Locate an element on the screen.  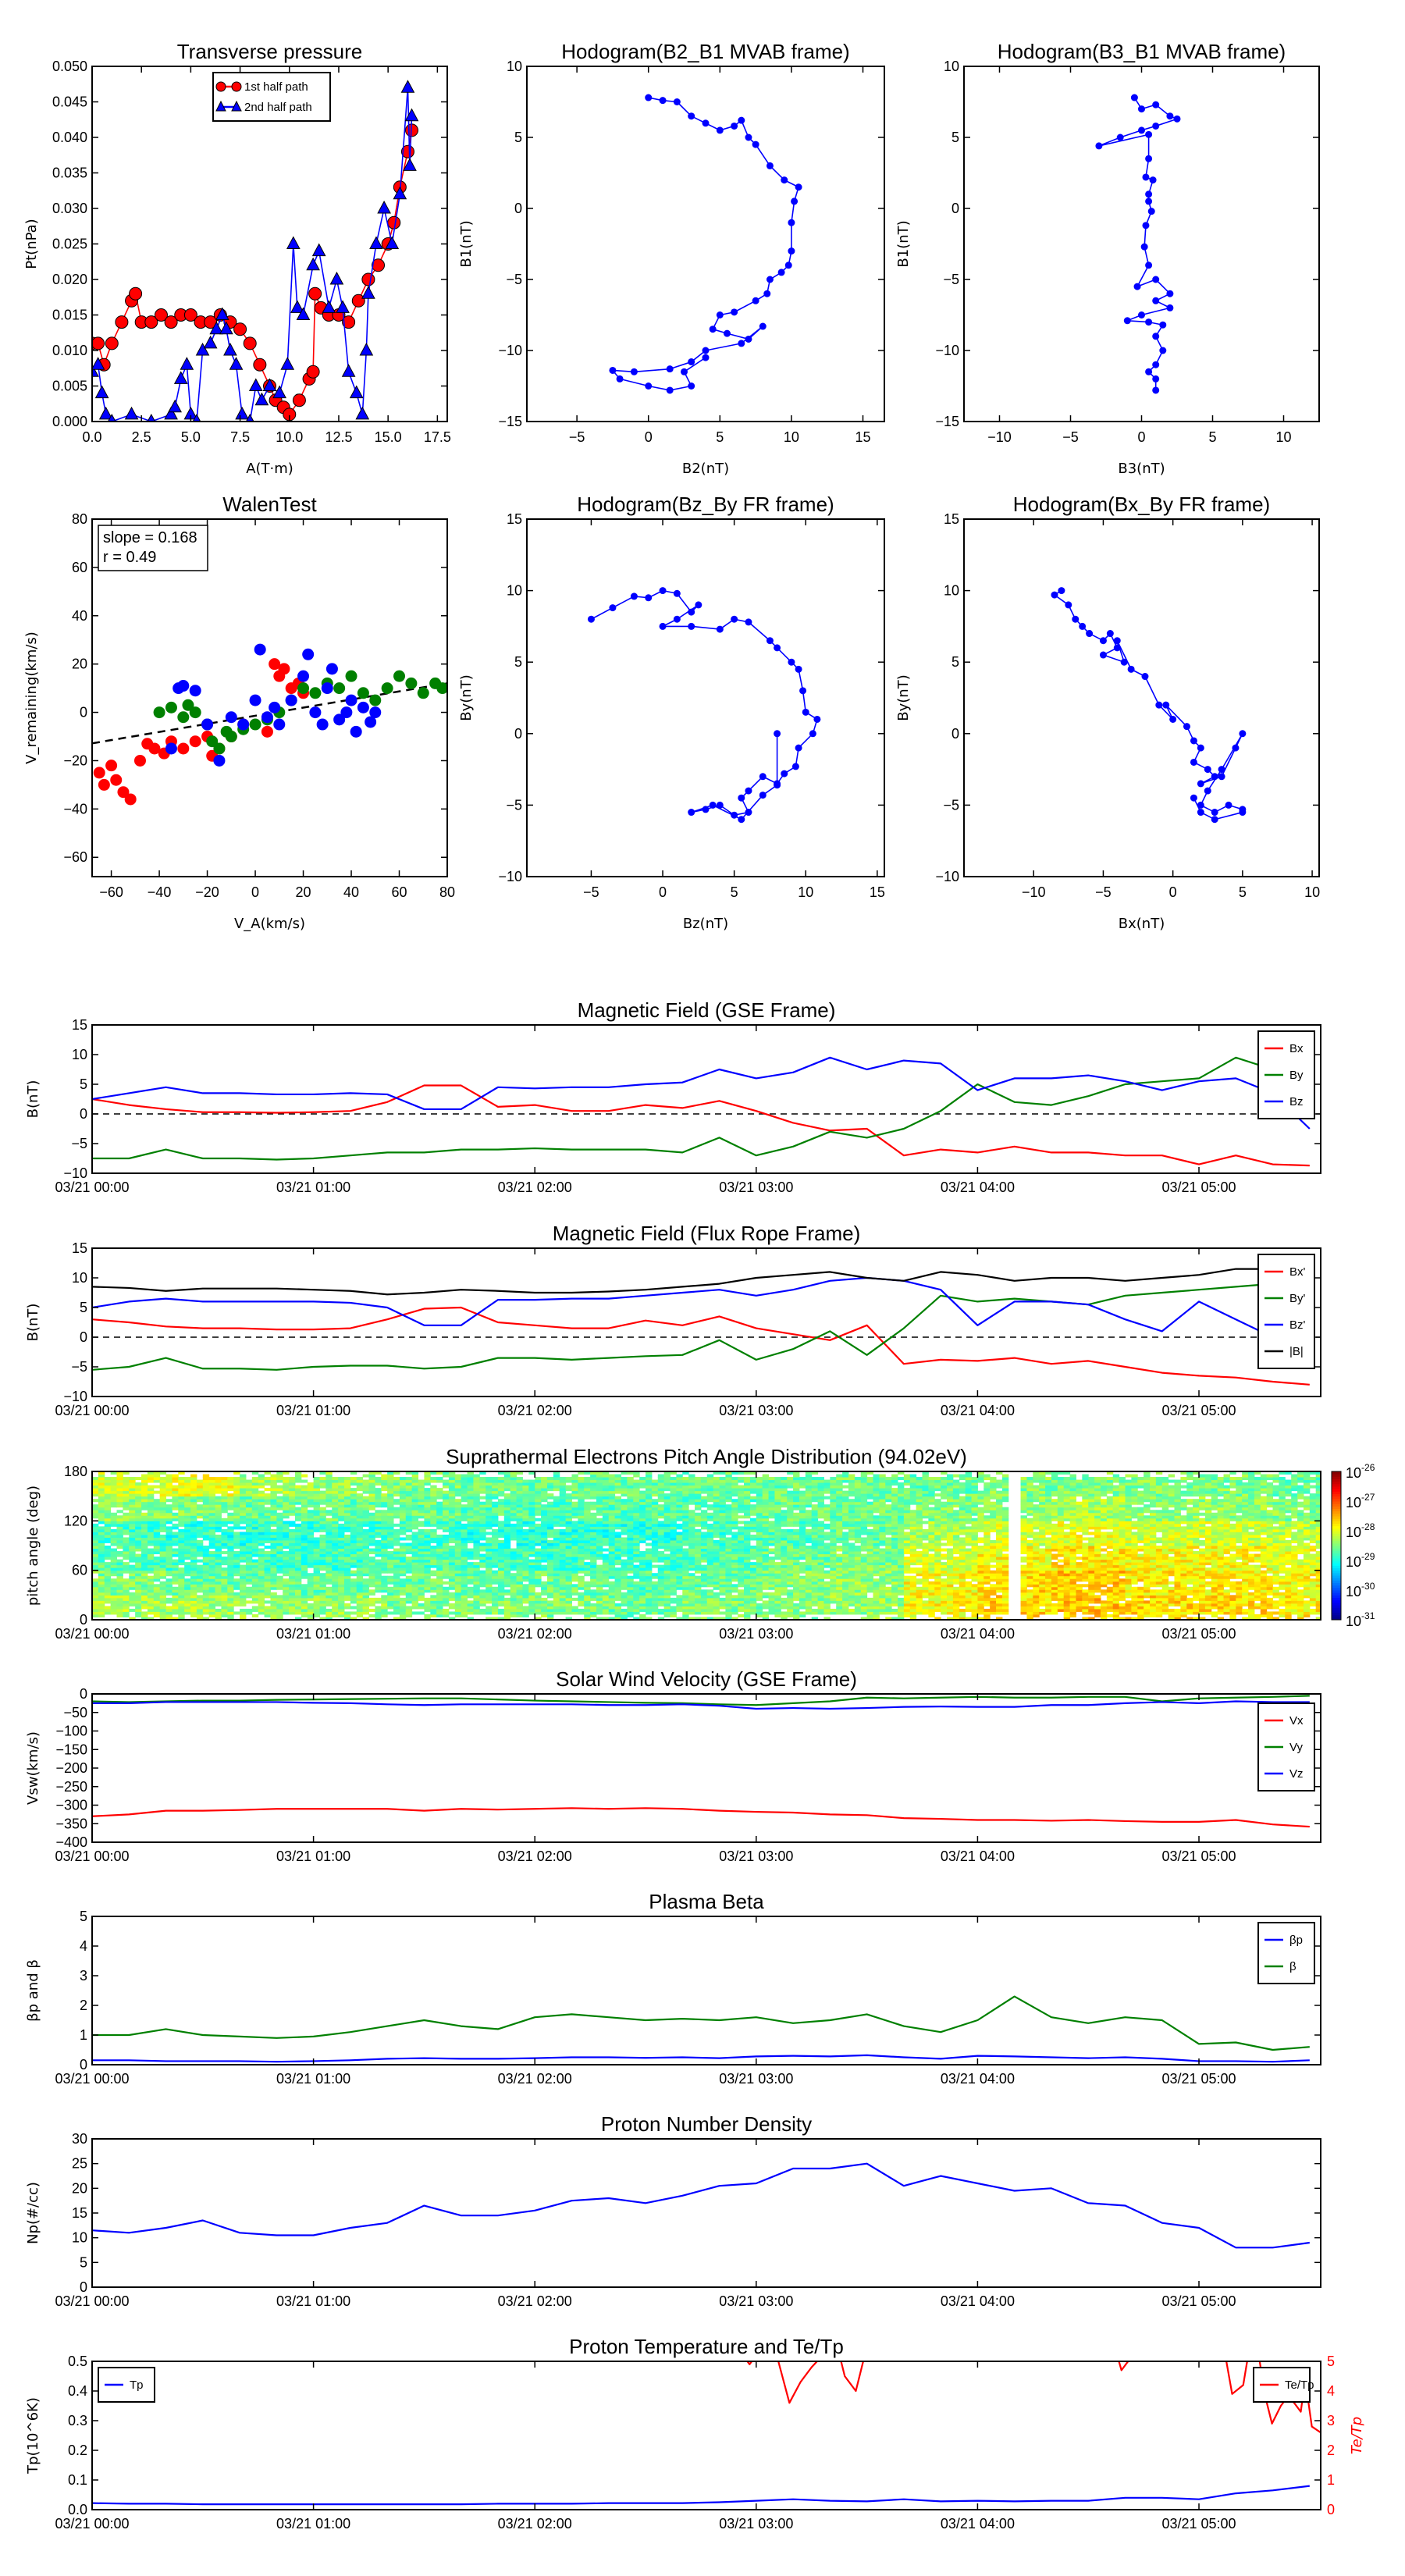
y-tick-label: 10 is located at coordinates (952, 66).